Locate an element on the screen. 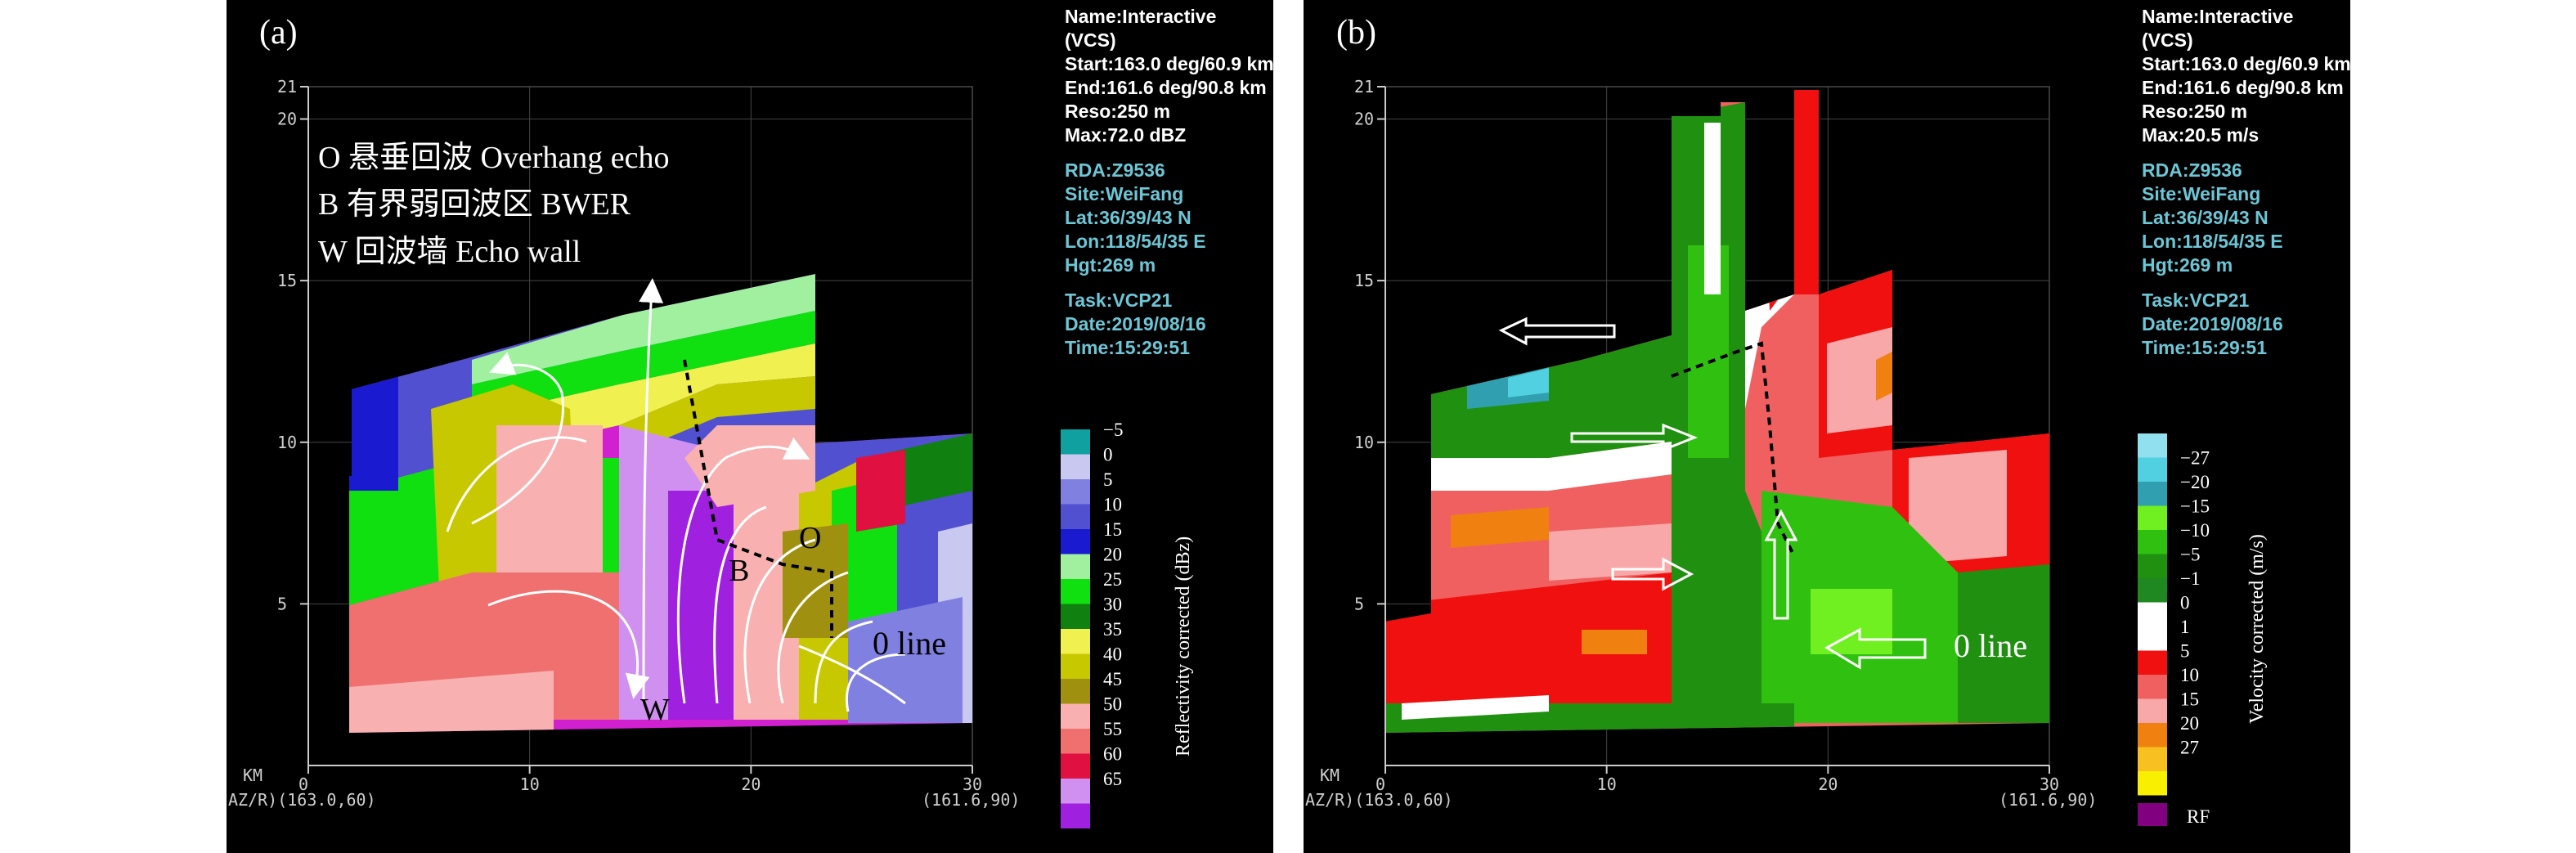 This screenshot has width=2576, height=853. annot-line2: B 有界弱回波区 BWER is located at coordinates (474, 204).